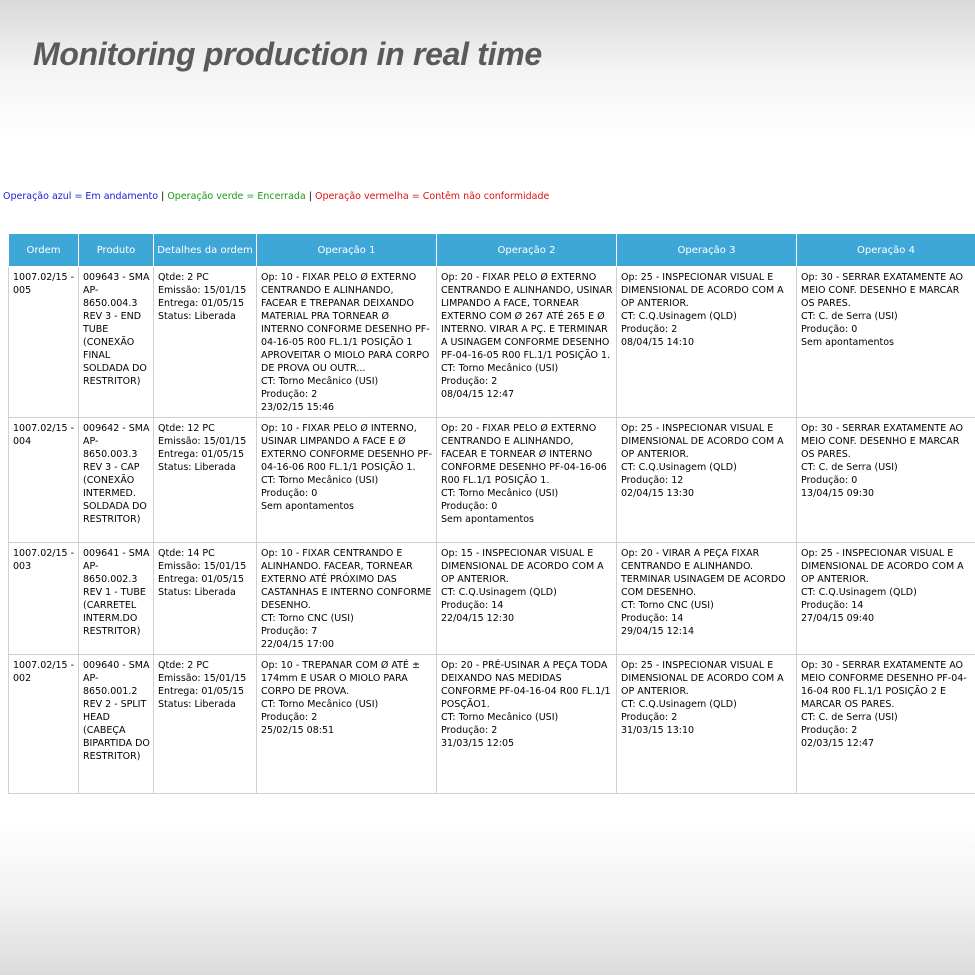  What do you see at coordinates (81, 196) in the screenshot?
I see `legend-blue: Operação azul = Em andamento` at bounding box center [81, 196].